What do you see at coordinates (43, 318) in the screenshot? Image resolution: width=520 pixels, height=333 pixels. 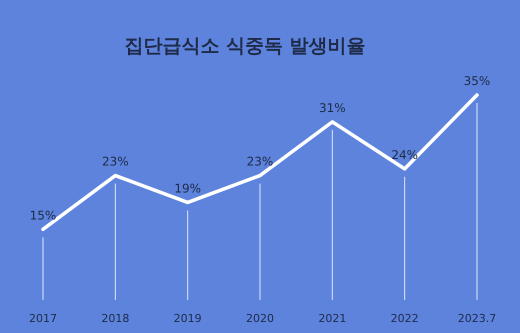 I see `x-tick-label: 2017` at bounding box center [43, 318].